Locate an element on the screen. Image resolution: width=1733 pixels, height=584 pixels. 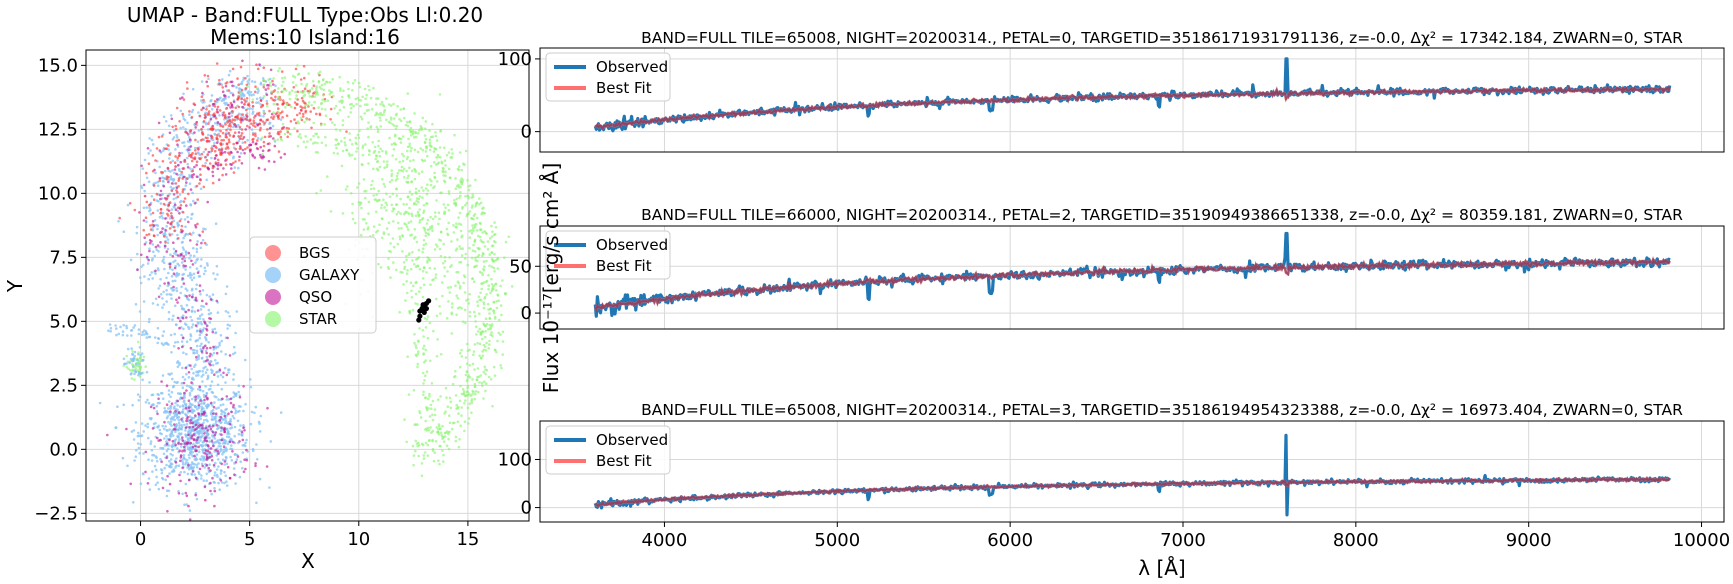
umap-member-point is located at coordinates (424, 312).